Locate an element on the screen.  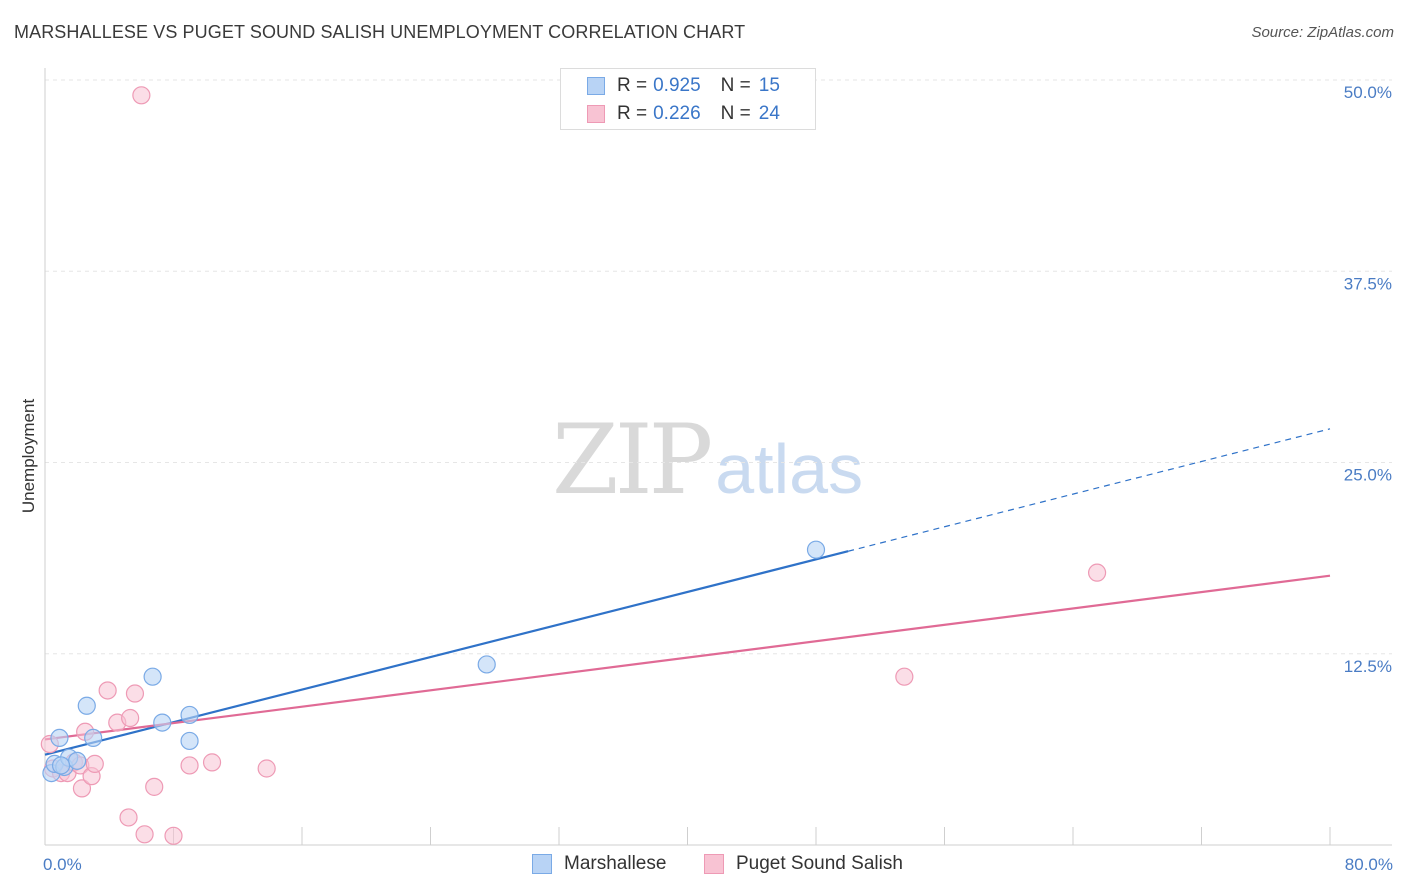
bottom-legend-salish: Puget Sound Salish is located at coordinates (803, 864).